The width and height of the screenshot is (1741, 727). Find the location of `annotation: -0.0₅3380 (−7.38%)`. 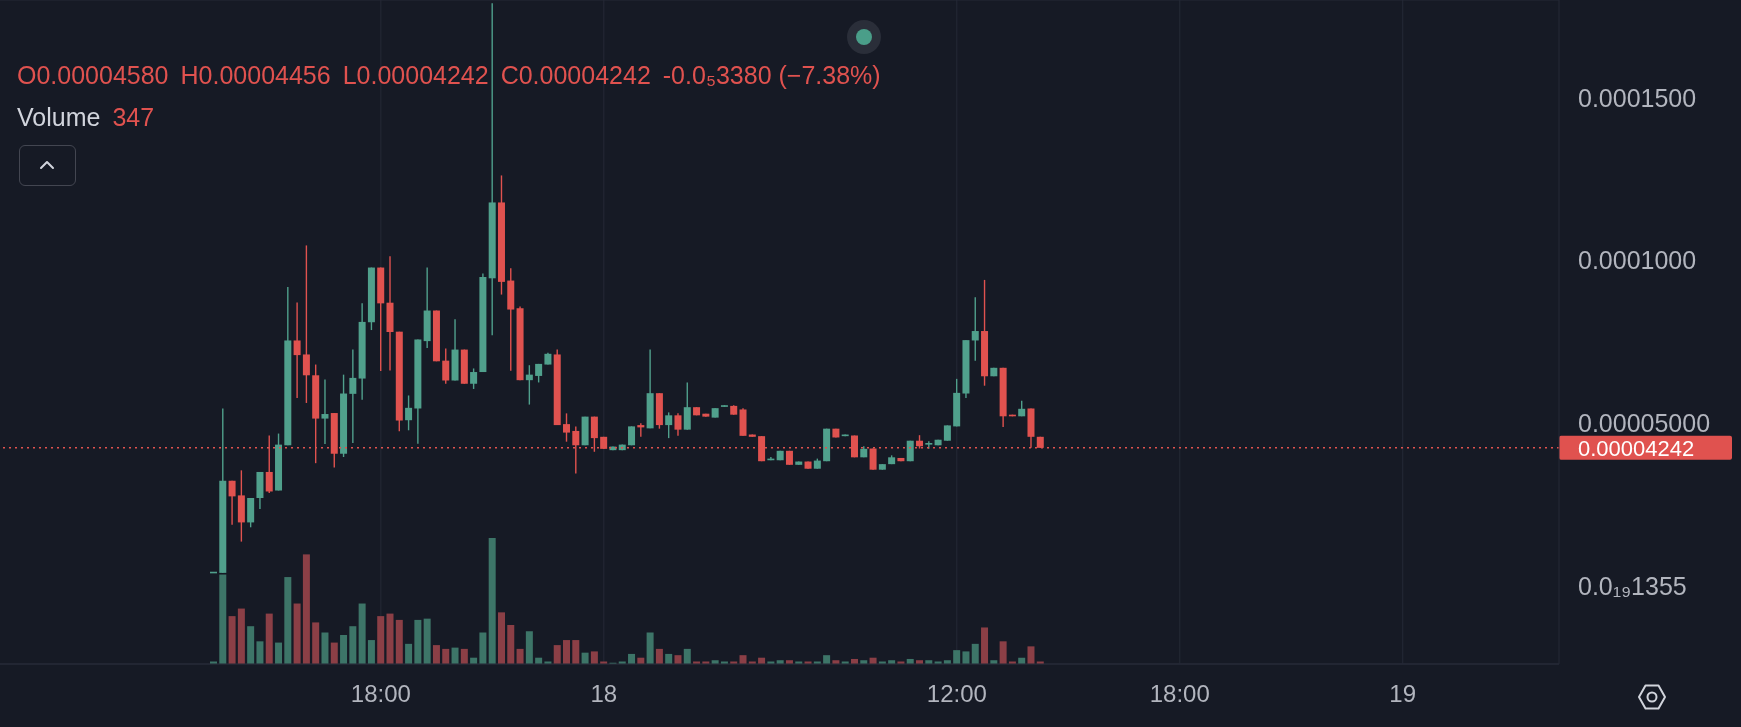

annotation: -0.0₅3380 (−7.38%) is located at coordinates (771, 75).